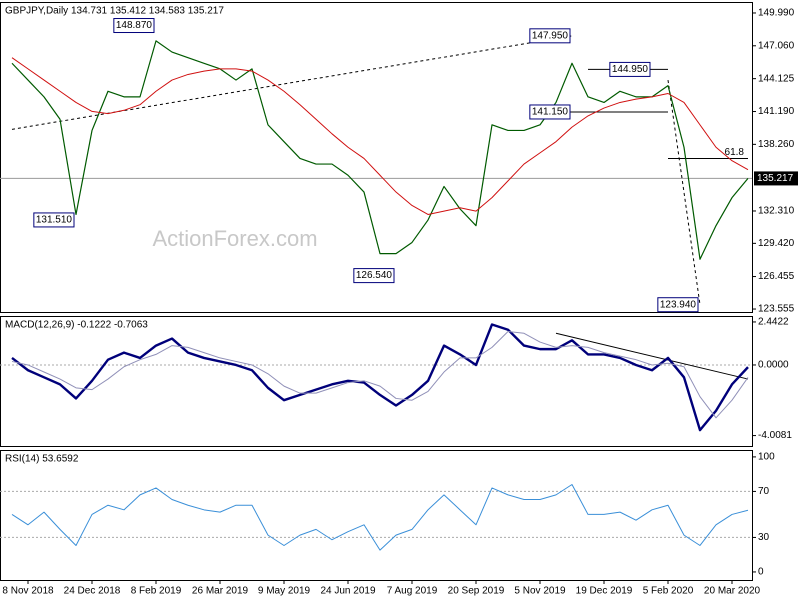 The height and width of the screenshot is (605, 800). What do you see at coordinates (761, 572) in the screenshot?
I see `y-tick-label: 0` at bounding box center [761, 572].